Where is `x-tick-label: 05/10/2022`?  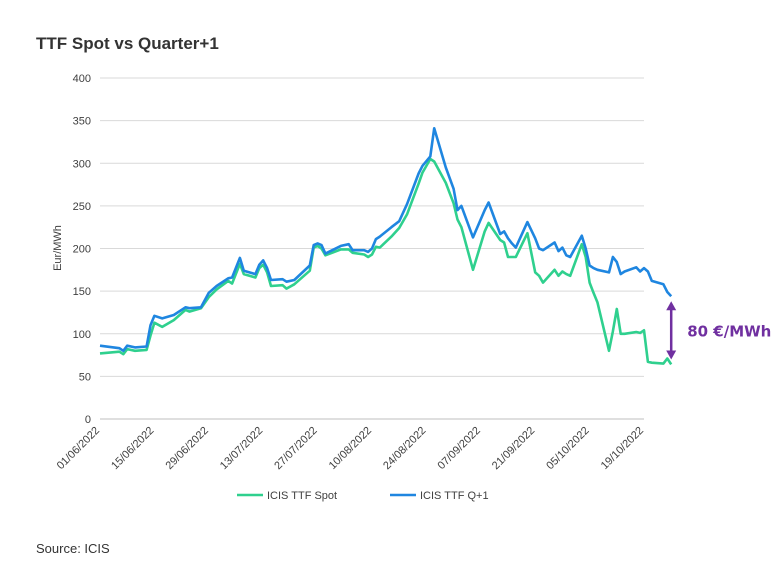
x-tick-label: 05/10/2022 is located at coordinates (567, 448).